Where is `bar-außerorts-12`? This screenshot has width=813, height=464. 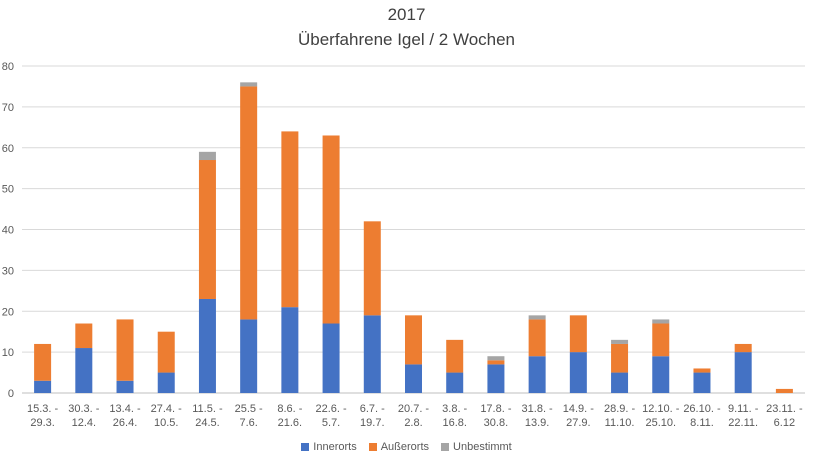 bar-außerorts-12 is located at coordinates (537, 338).